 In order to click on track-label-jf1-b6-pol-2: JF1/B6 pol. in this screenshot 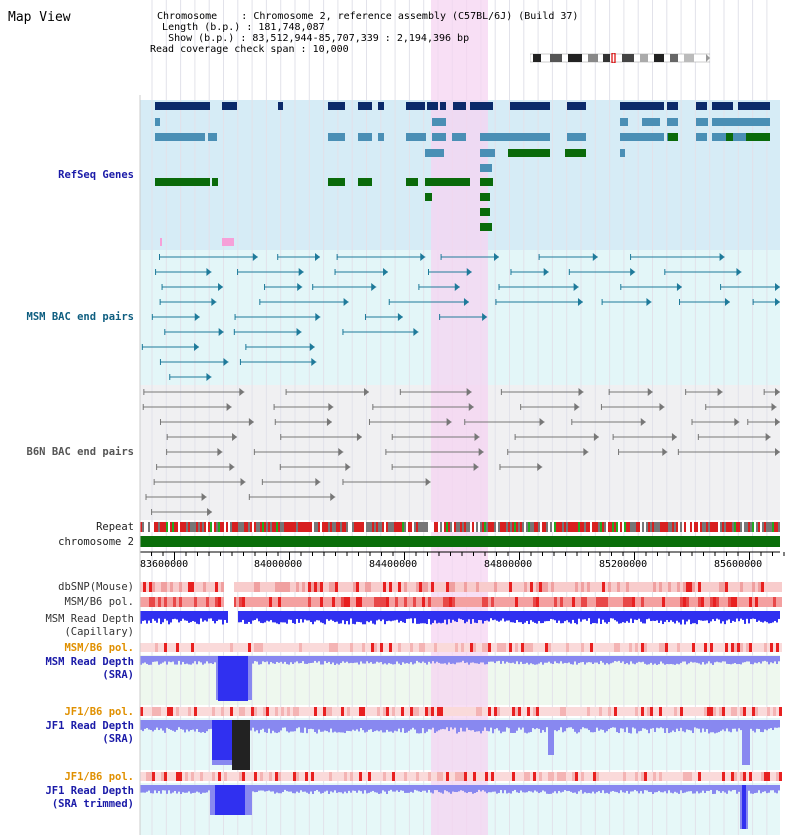, I will do `click(99, 777)`.